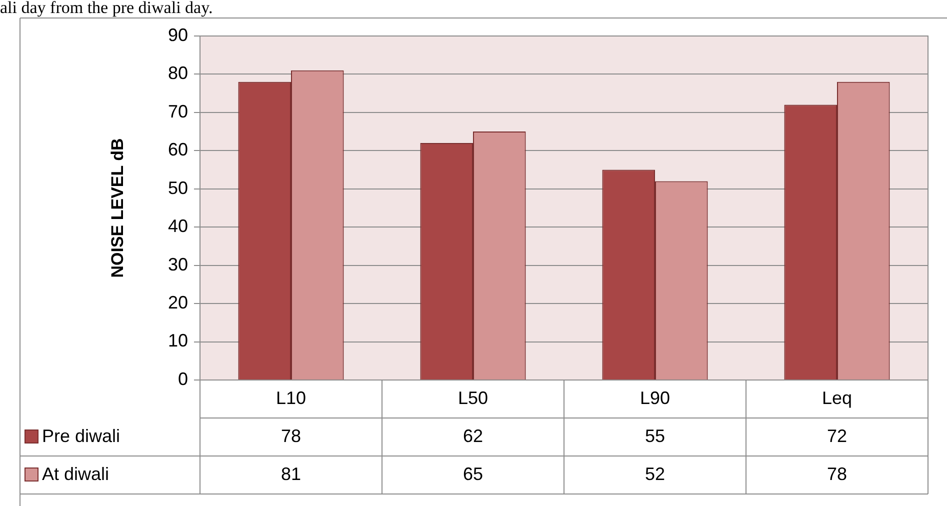 The image size is (947, 506). I want to click on legend-label: Pre diwali, so click(81, 436).